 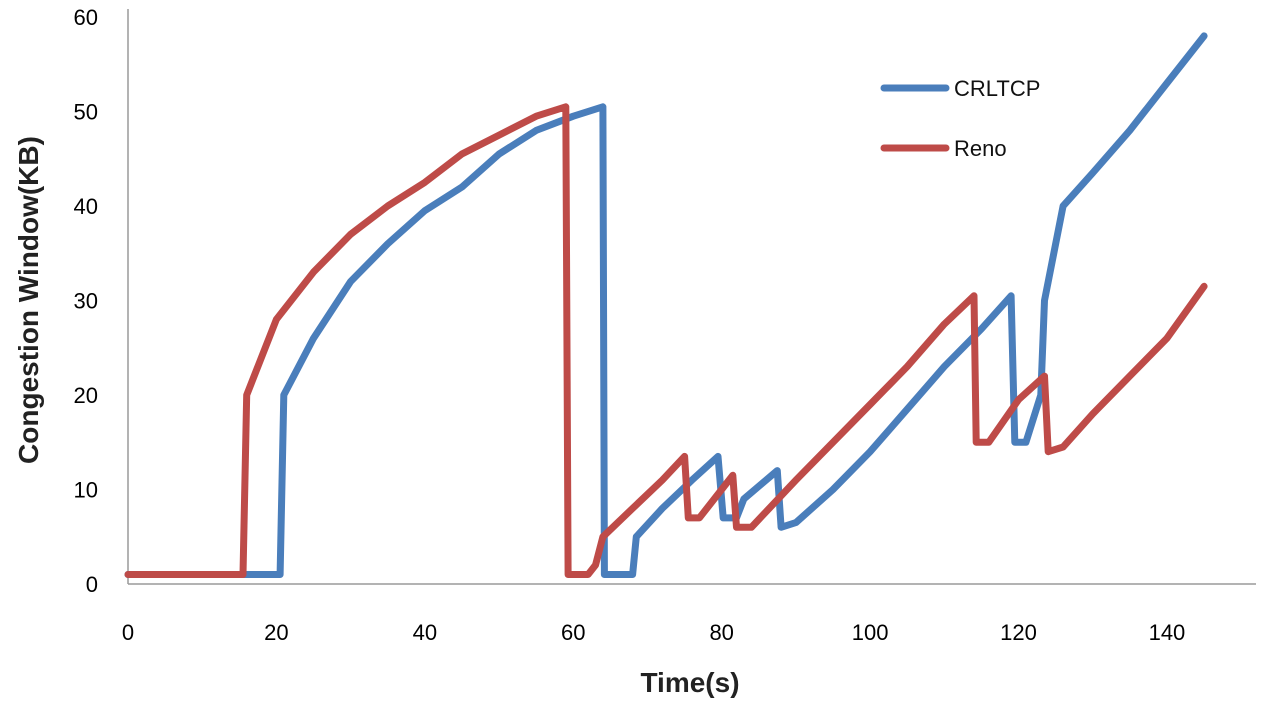 I want to click on y-tick-label: 60, so click(x=86, y=17).